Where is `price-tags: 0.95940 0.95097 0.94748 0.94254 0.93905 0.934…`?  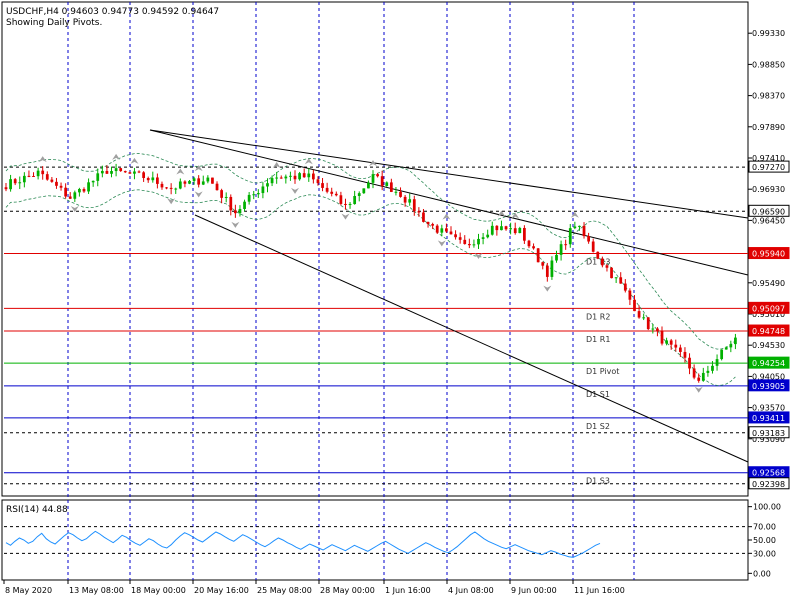
price-tags: 0.95940 0.95097 0.94748 0.94254 0.93905 0.934… is located at coordinates (769, 325).